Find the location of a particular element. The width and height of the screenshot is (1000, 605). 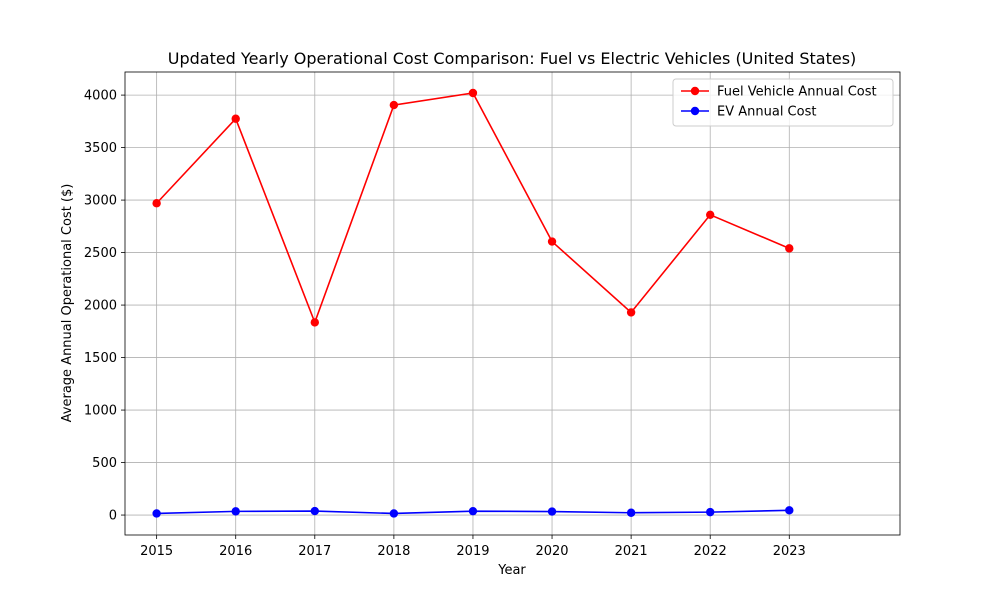

x-tick-label: 2017 is located at coordinates (314, 551).